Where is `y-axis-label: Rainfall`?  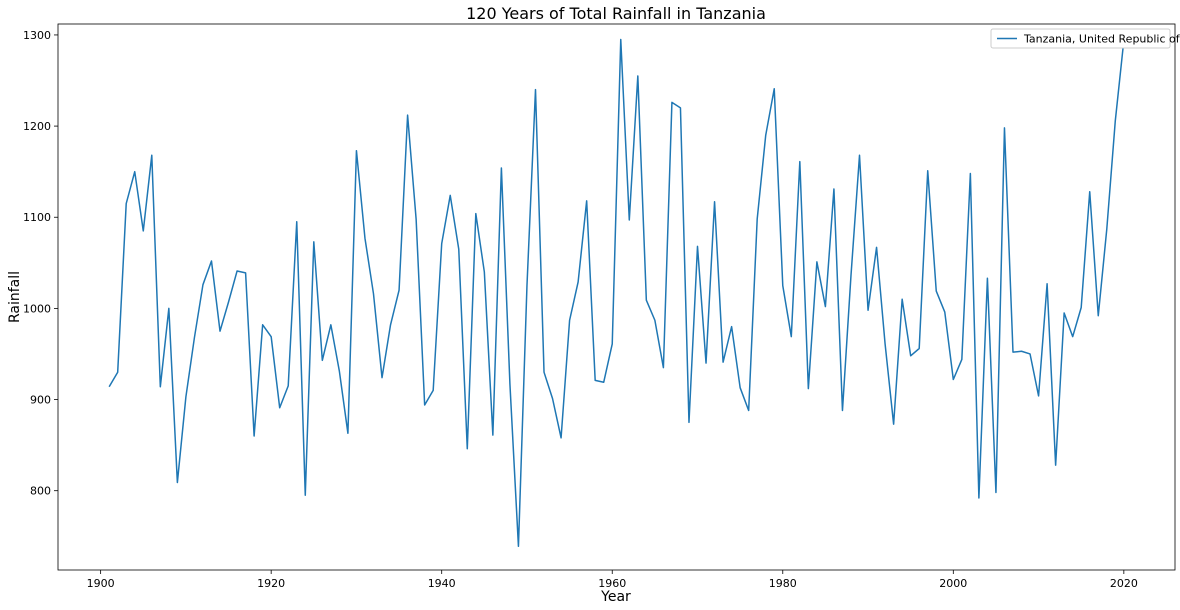
y-axis-label: Rainfall is located at coordinates (15, 297).